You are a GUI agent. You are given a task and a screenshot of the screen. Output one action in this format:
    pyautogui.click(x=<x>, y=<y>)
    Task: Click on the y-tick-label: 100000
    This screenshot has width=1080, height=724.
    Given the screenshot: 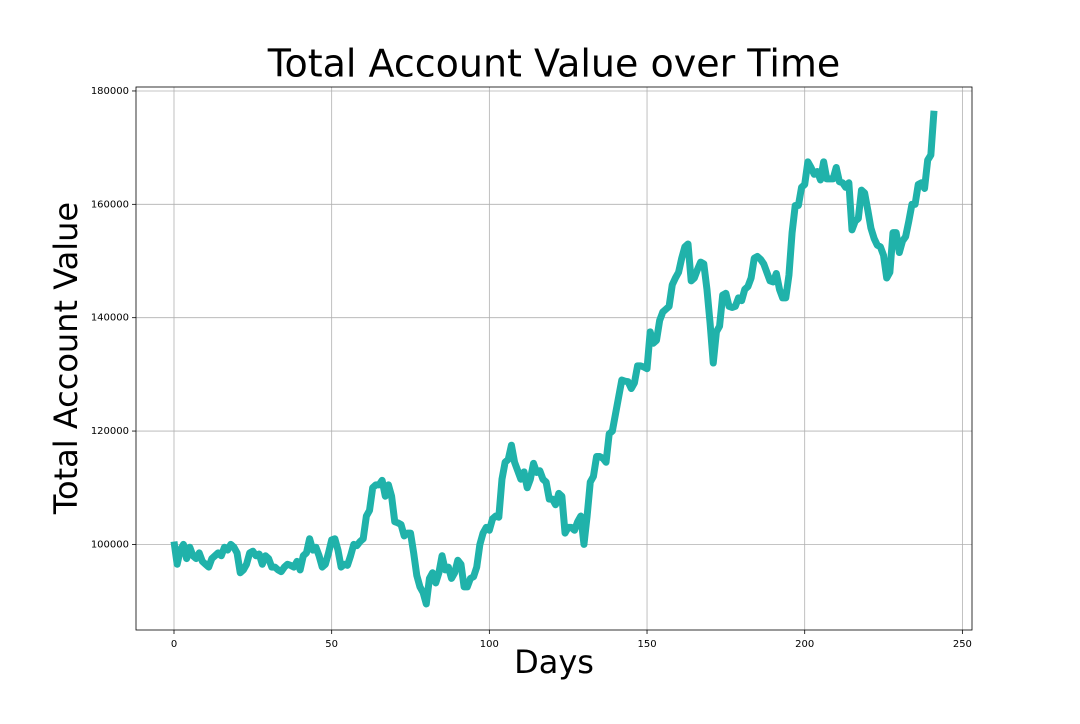 What is the action you would take?
    pyautogui.click(x=110, y=544)
    